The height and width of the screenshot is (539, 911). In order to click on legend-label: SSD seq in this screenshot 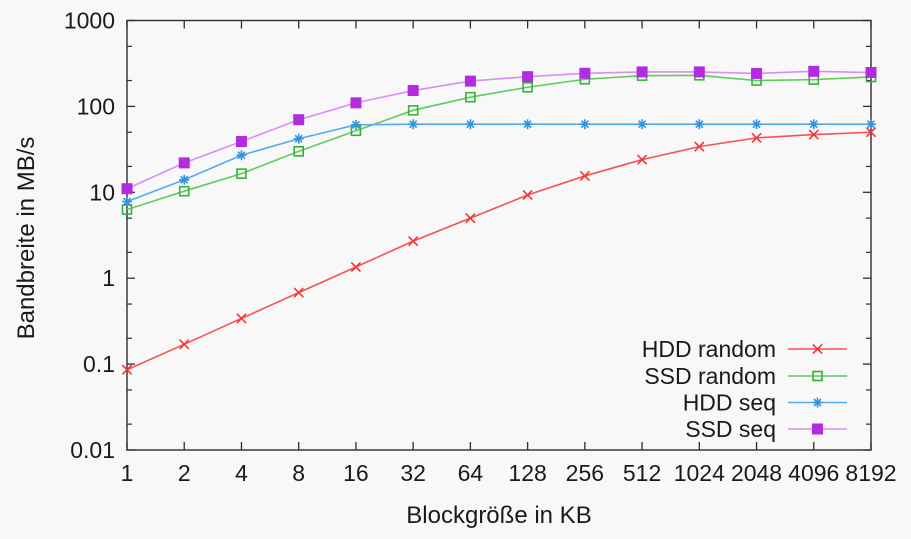, I will do `click(730, 429)`.